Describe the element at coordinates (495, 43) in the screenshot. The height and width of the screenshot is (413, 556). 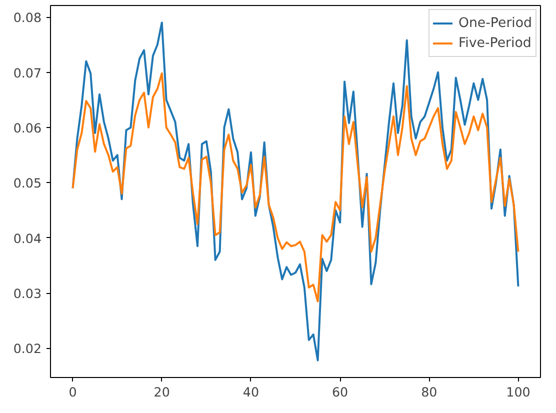
I see `legend-label: Five-Period` at that location.